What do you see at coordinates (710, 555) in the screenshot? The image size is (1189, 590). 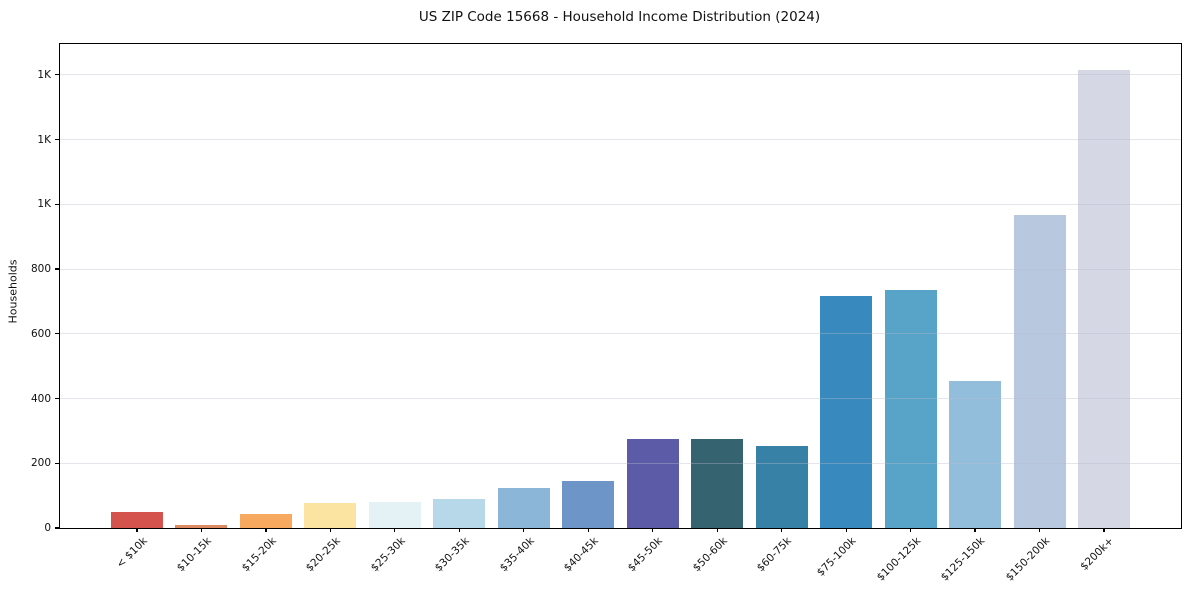 I see `x-tick-label: $50-60k` at bounding box center [710, 555].